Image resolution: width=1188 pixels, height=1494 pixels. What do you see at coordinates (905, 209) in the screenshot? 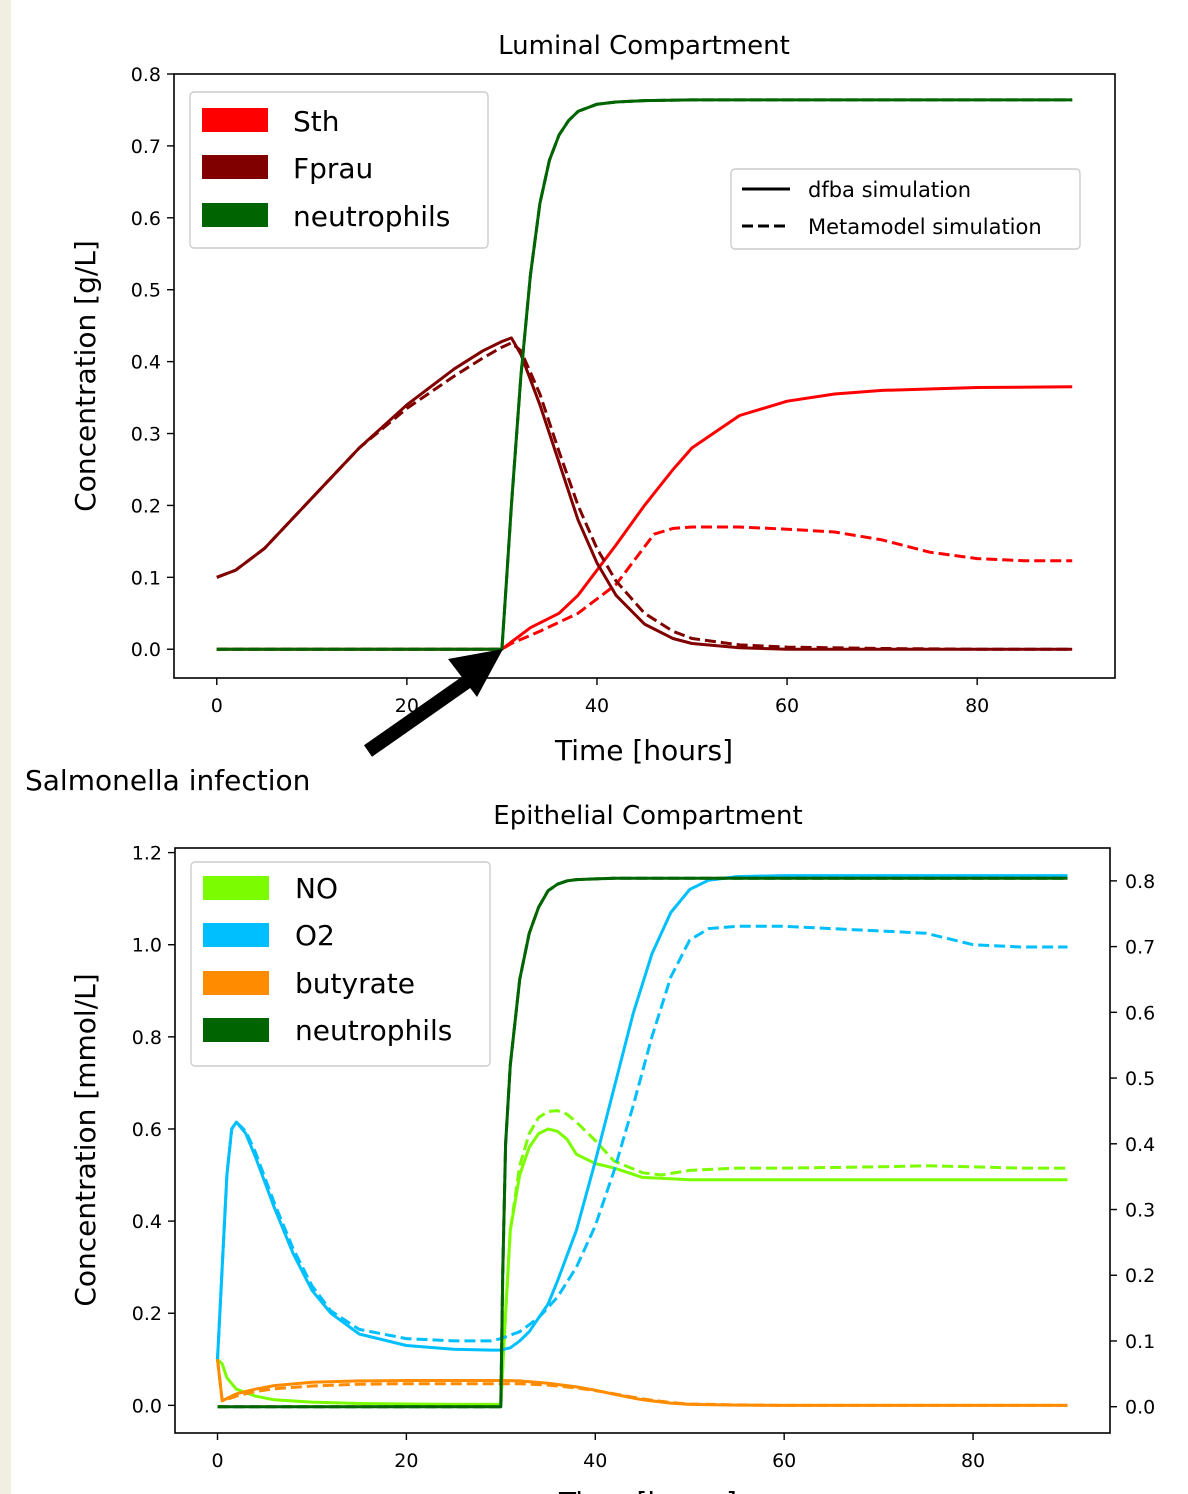
I see `style-legend: dfba simulation Metamodel simulation` at bounding box center [905, 209].